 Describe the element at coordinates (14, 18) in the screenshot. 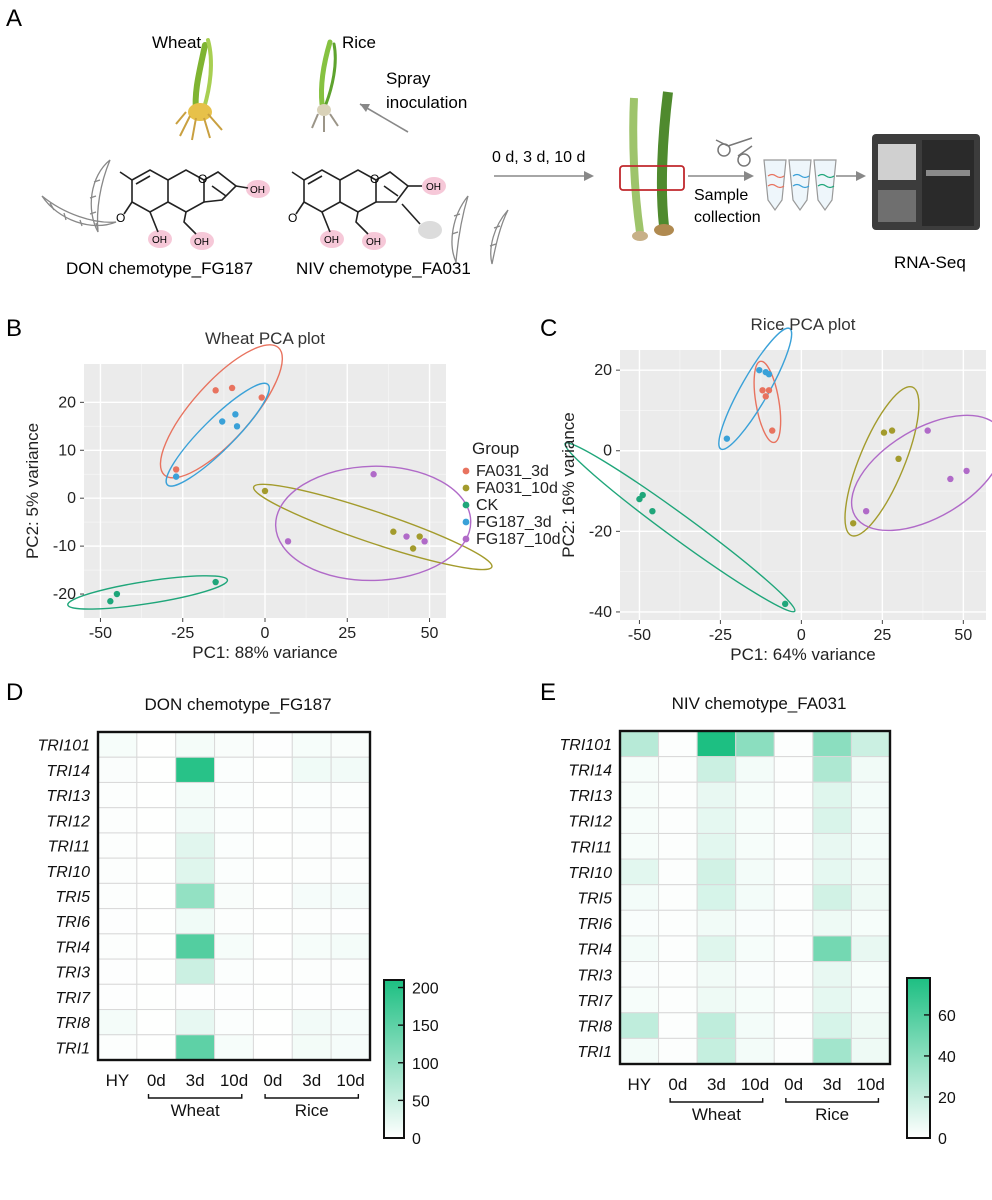

I see `panel-a-letter: A` at that location.